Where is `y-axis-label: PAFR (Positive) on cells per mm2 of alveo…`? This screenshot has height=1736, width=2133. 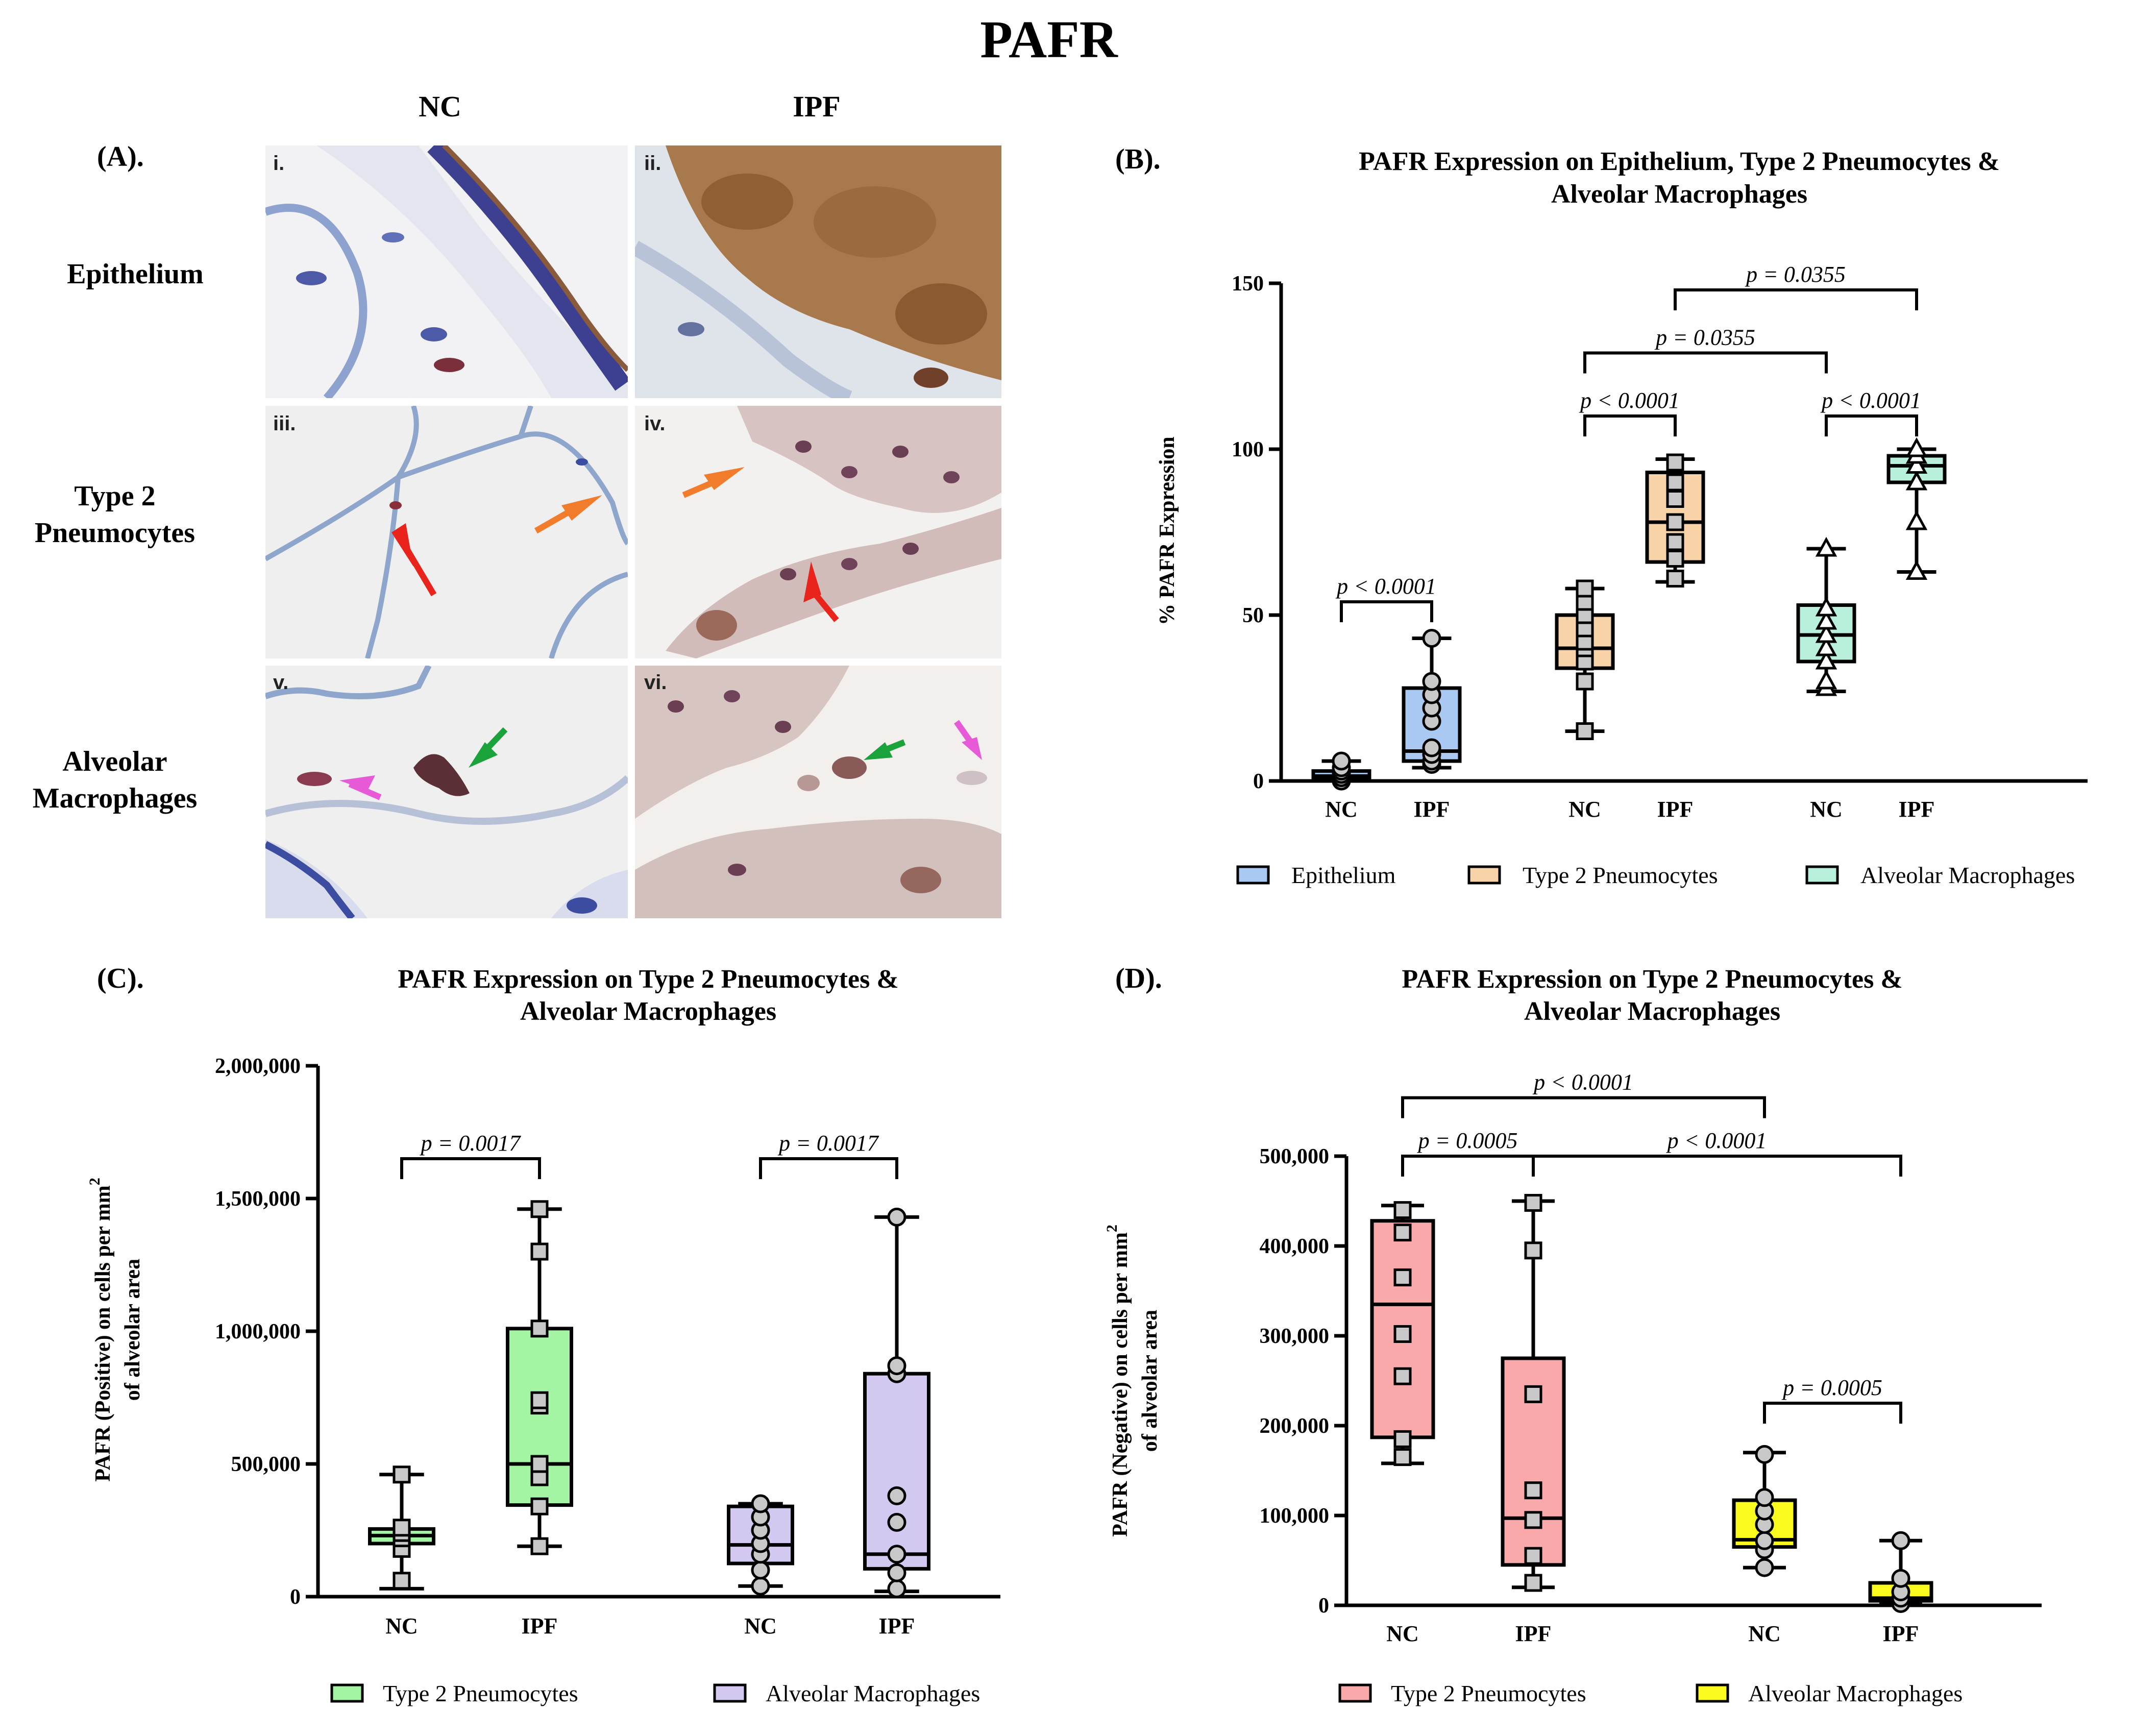 y-axis-label: PAFR (Positive) on cells per mm2 of alveo… is located at coordinates (115, 1329).